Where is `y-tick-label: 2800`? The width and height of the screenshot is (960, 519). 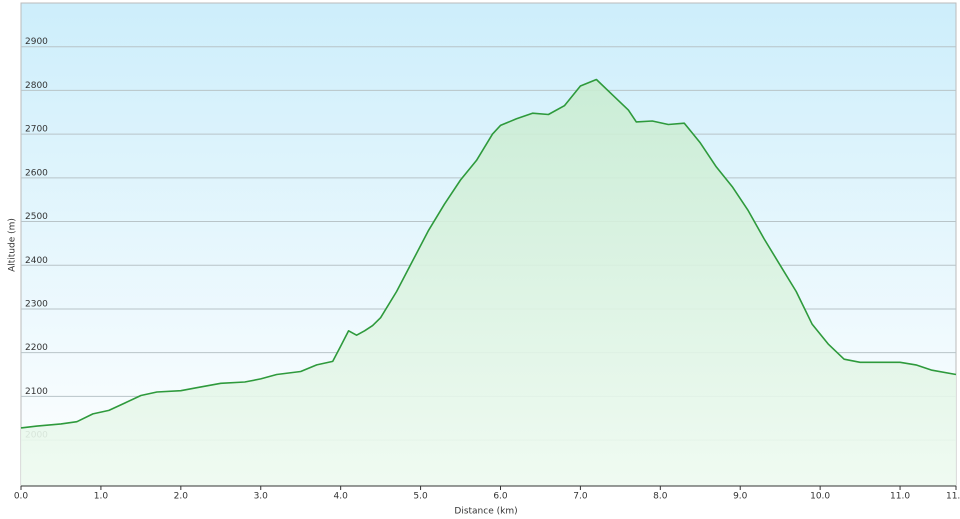
y-tick-label: 2800 is located at coordinates (36, 86).